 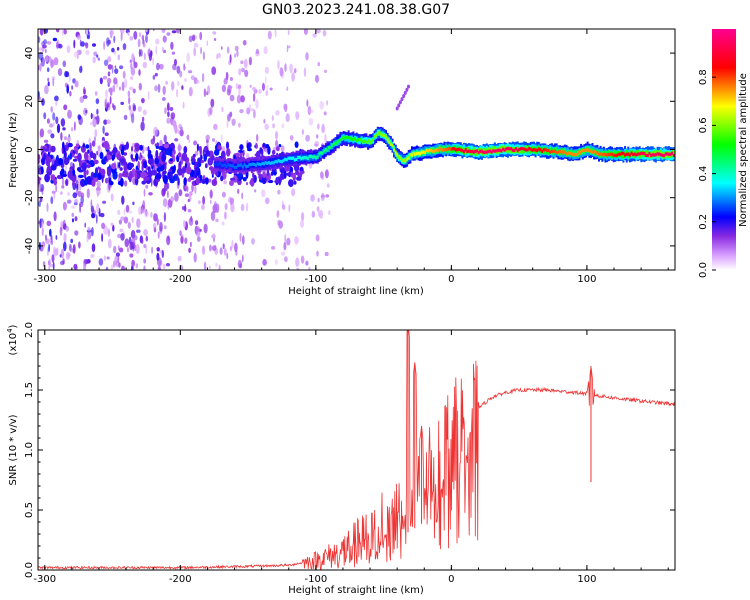 What do you see at coordinates (29, 330) in the screenshot?
I see `y-tick-label: 2.0` at bounding box center [29, 330].